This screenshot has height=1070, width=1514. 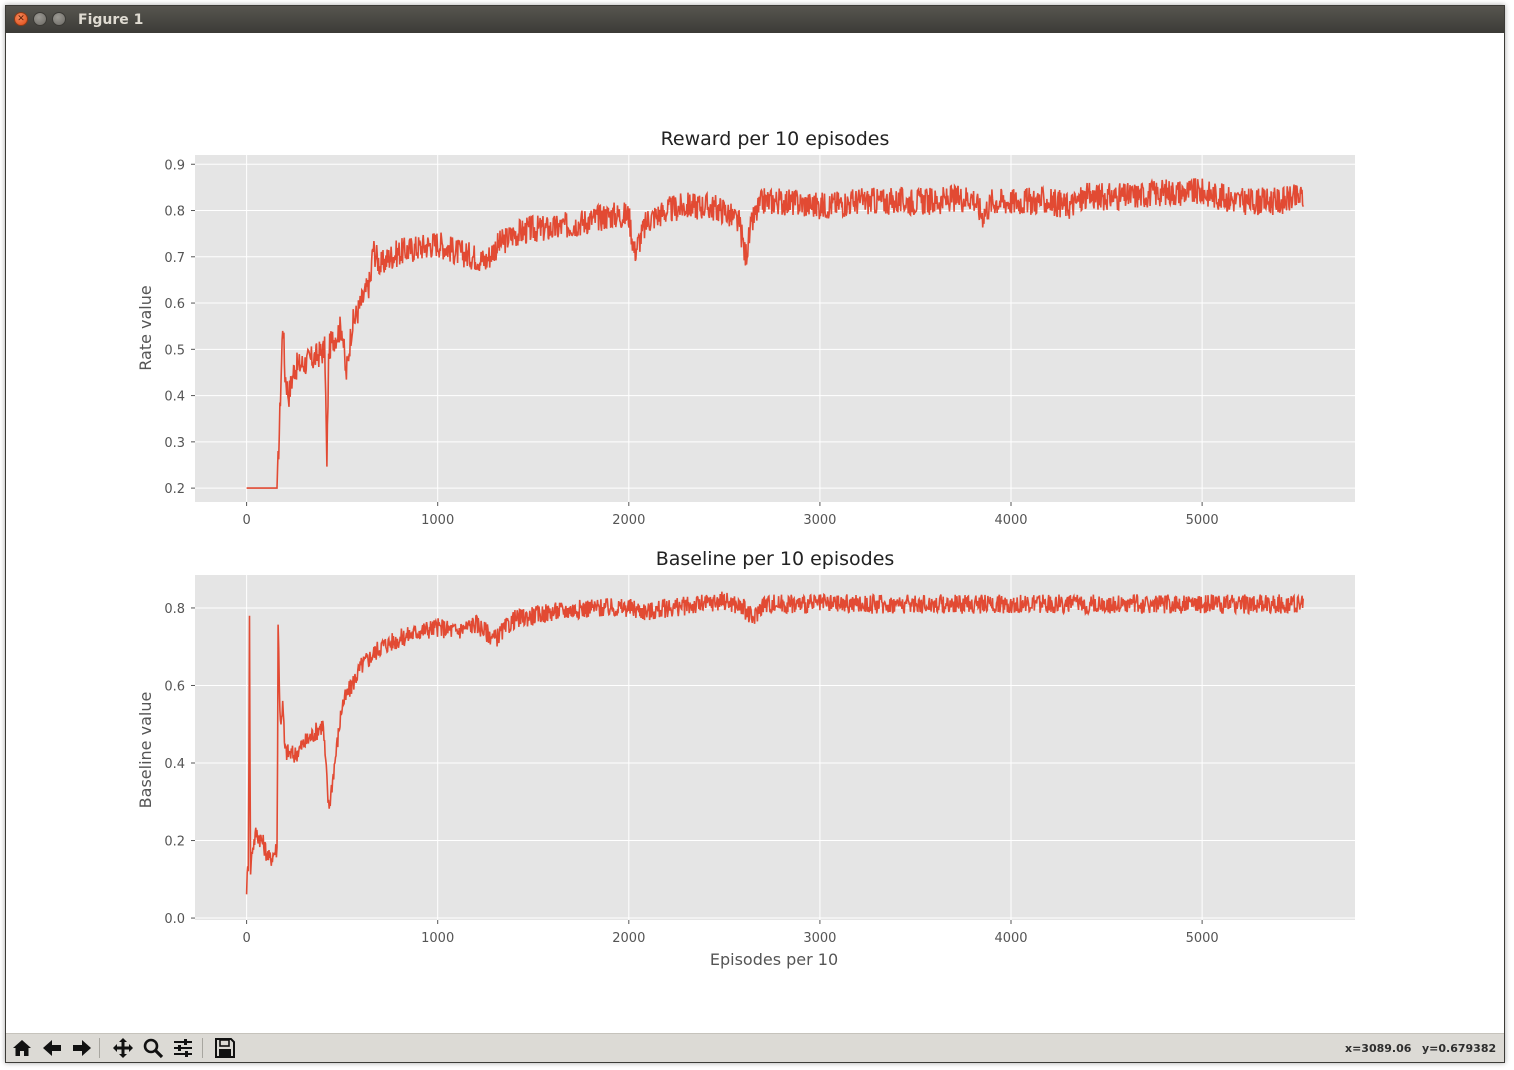 I want to click on home-button, so click(x=22, y=1048).